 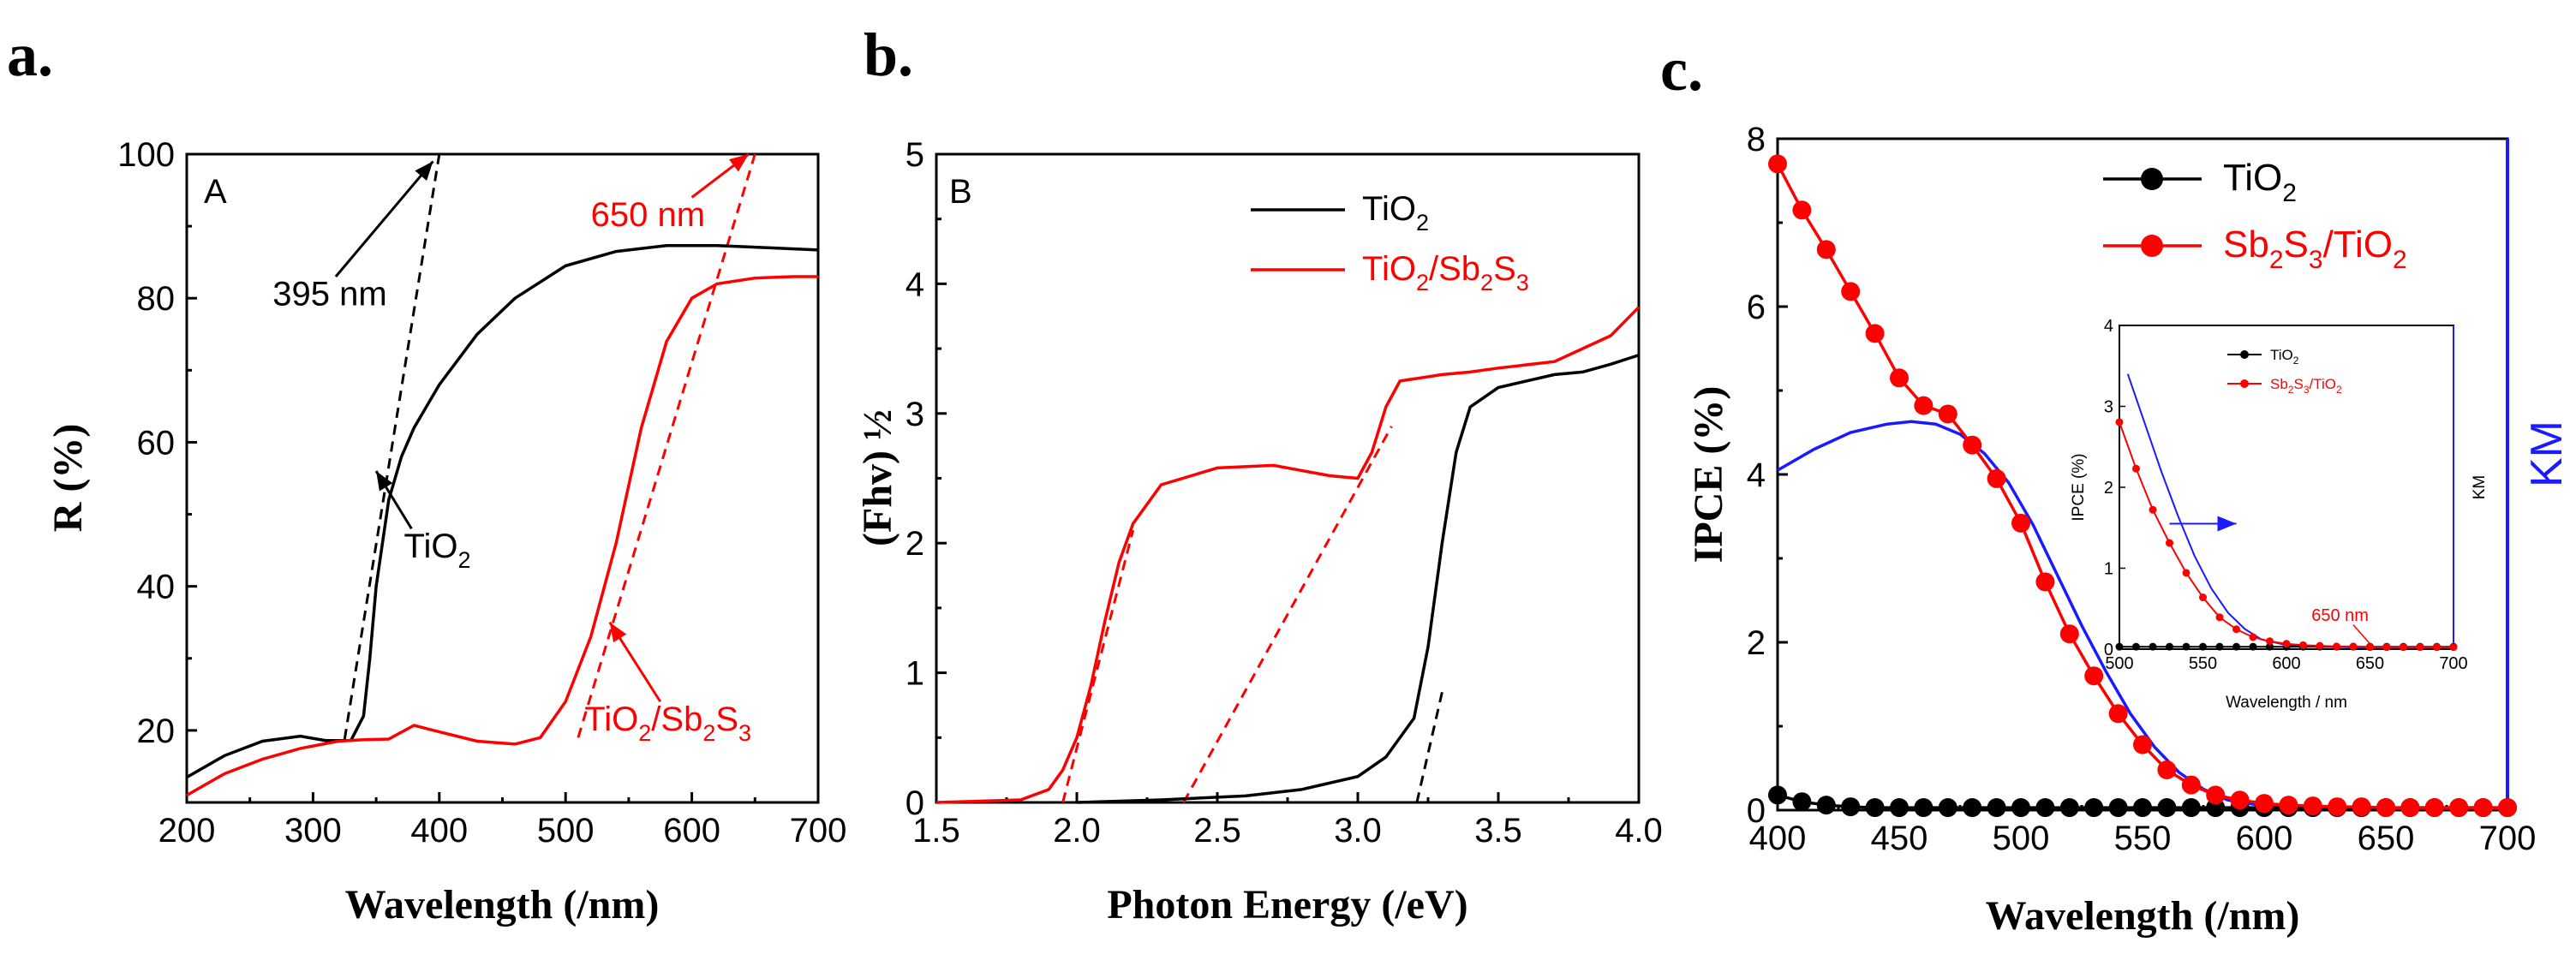 I want to click on panel-a-ytick-label: 100, so click(x=146, y=155).